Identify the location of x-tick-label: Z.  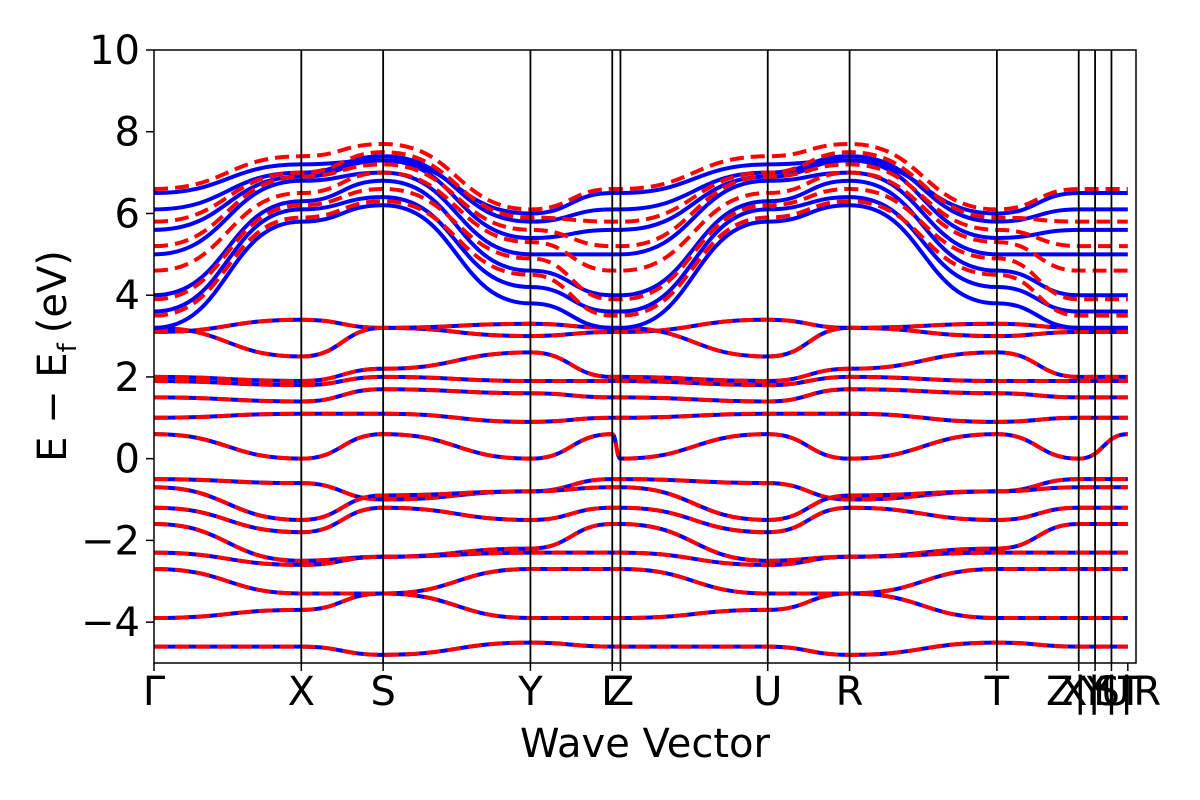
(620, 692).